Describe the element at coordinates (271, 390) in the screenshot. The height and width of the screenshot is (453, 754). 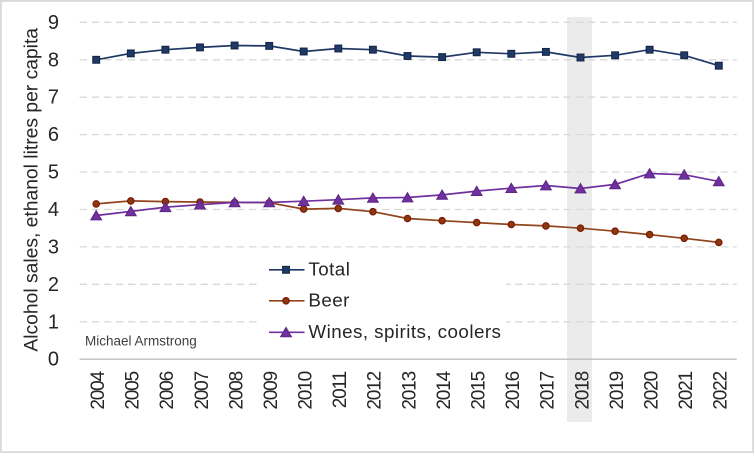
I see `svg-text: 2009` at that location.